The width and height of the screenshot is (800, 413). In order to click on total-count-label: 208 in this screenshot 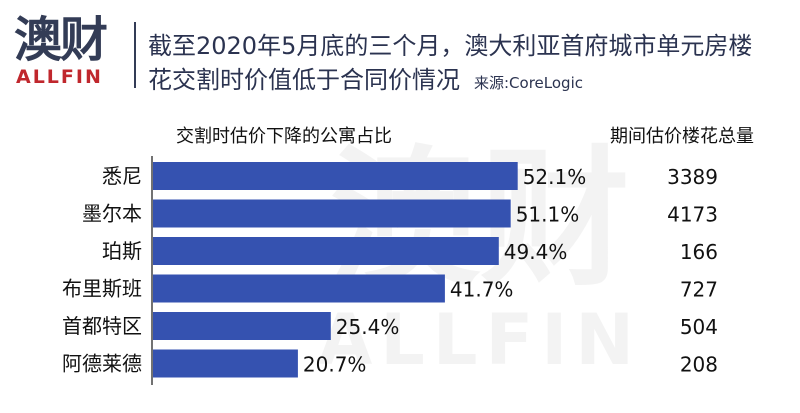, I will do `click(699, 365)`.